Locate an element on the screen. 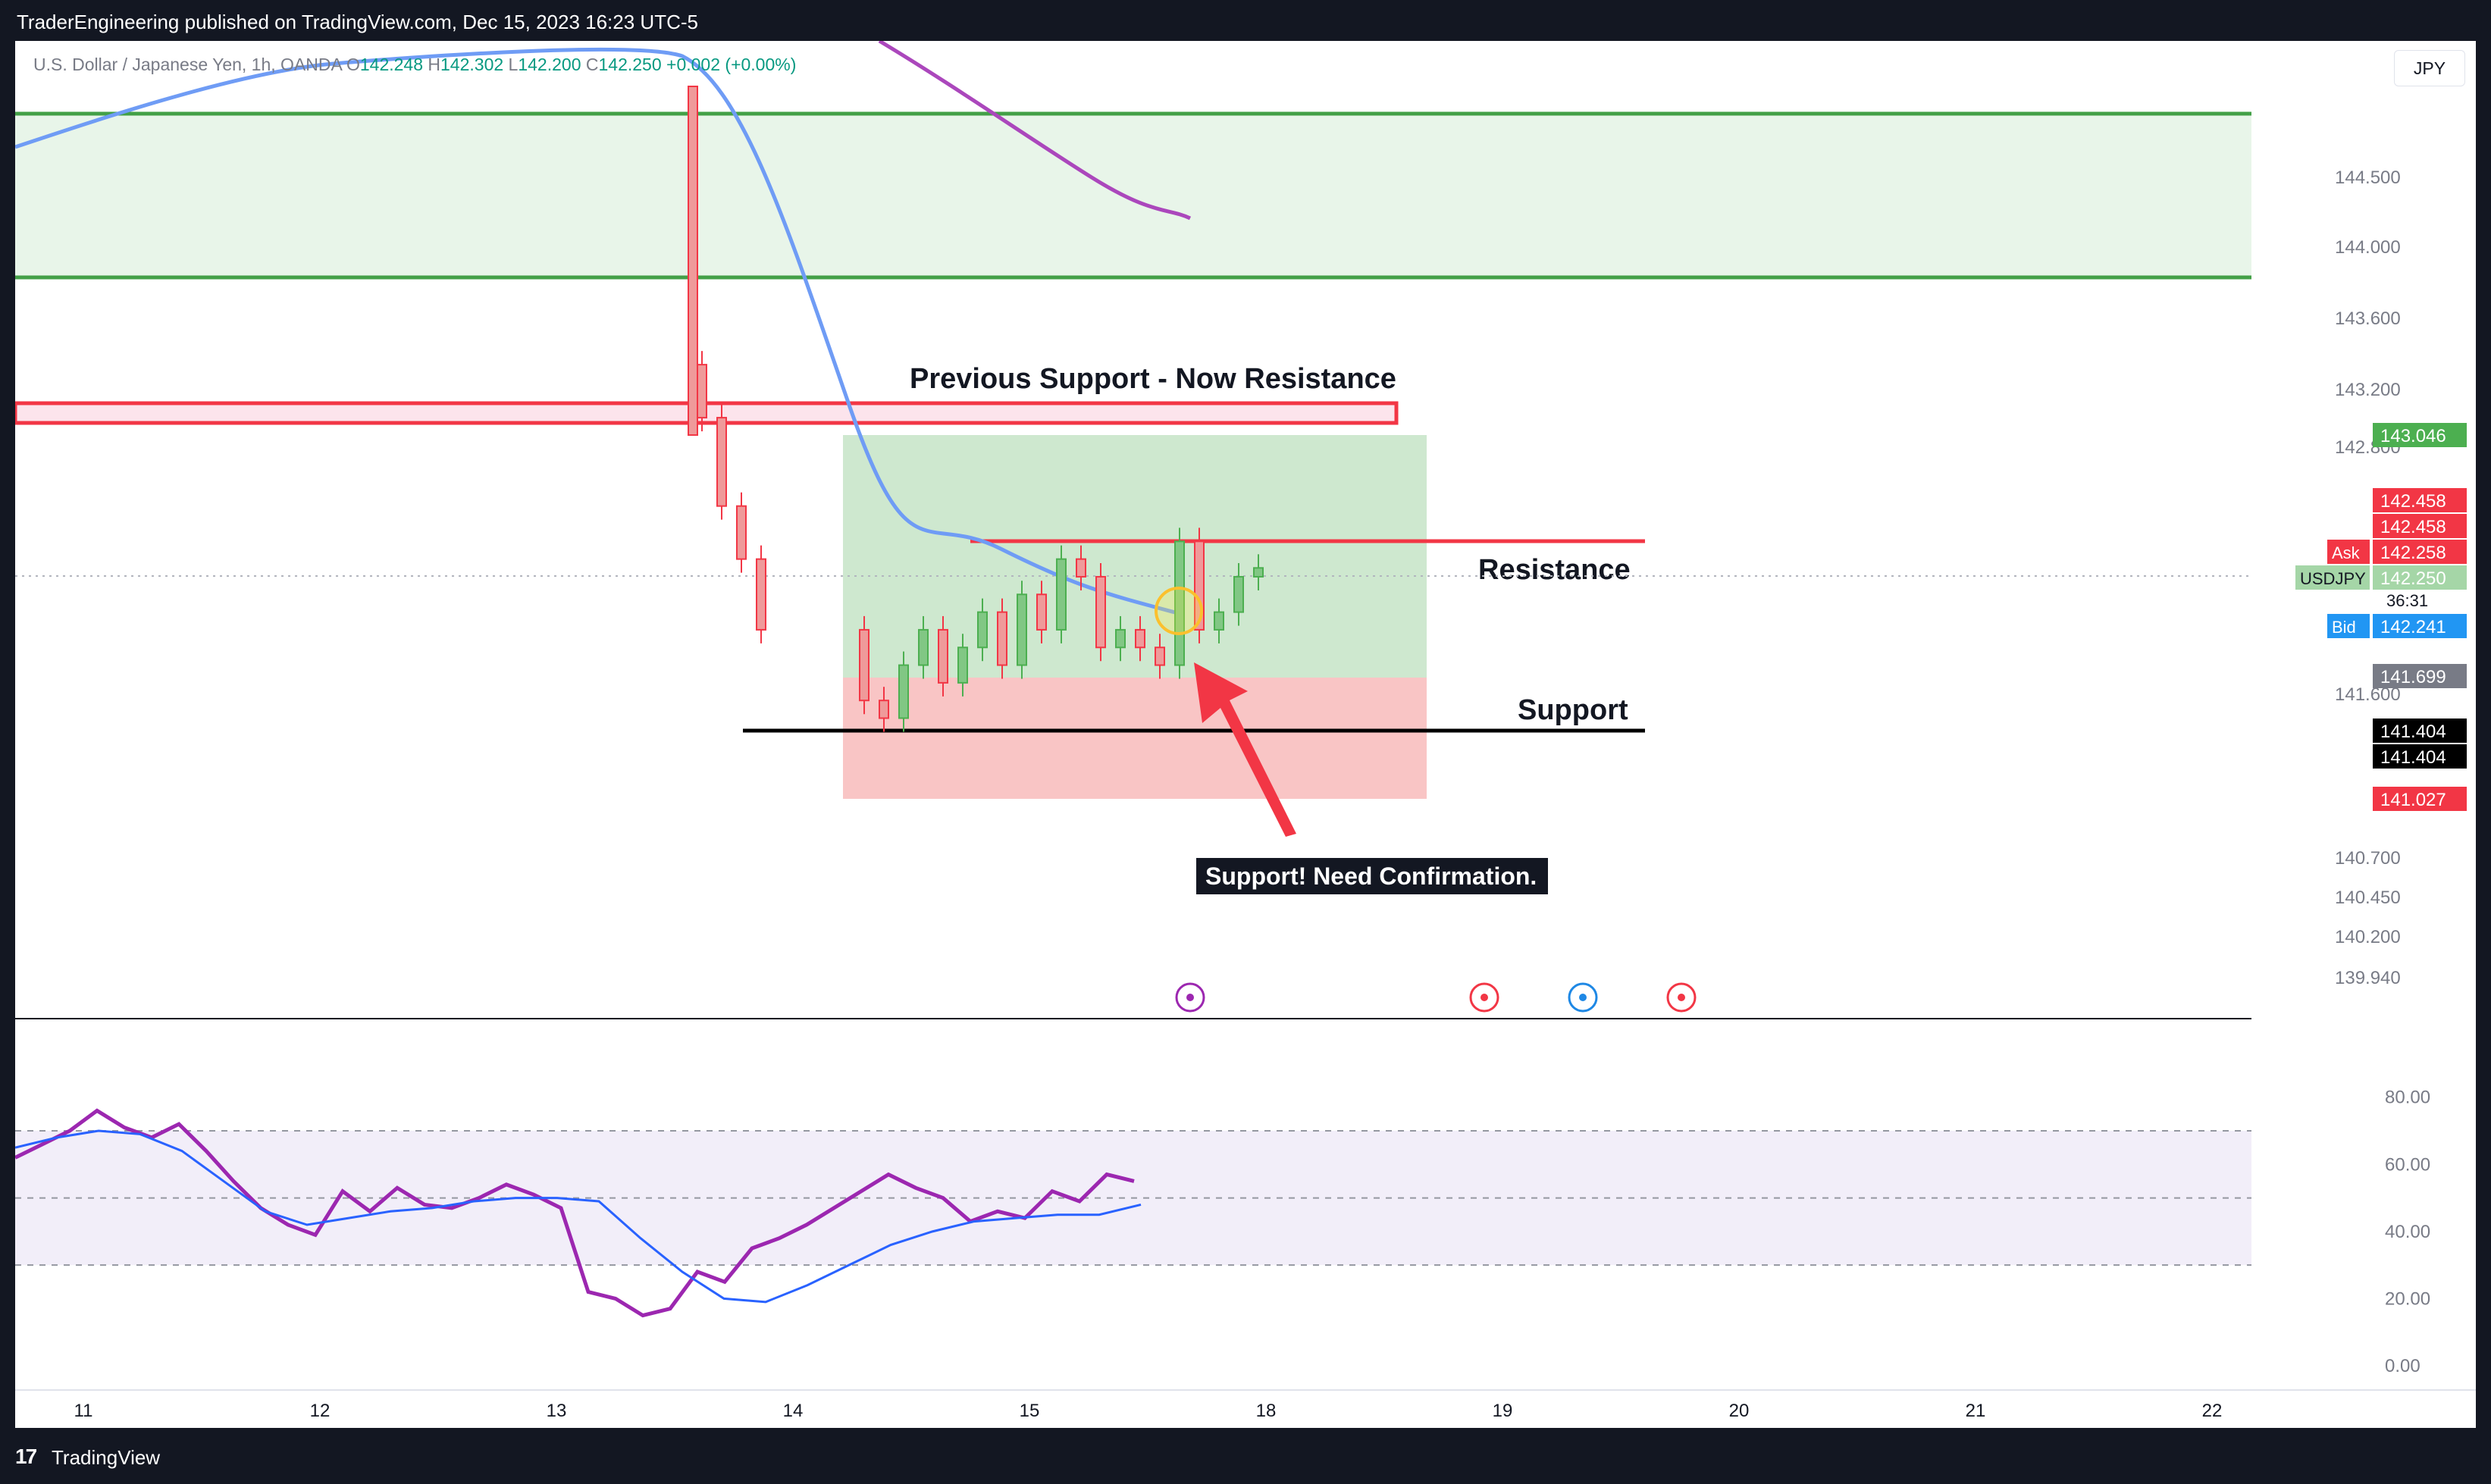 Image resolution: width=2491 pixels, height=1484 pixels. pointer-arrow is located at coordinates (1245, 749).